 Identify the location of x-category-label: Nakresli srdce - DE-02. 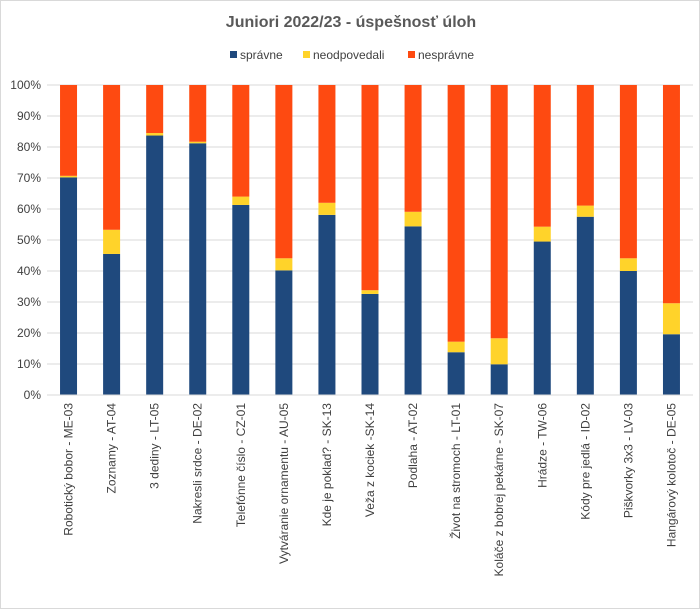
(198, 463).